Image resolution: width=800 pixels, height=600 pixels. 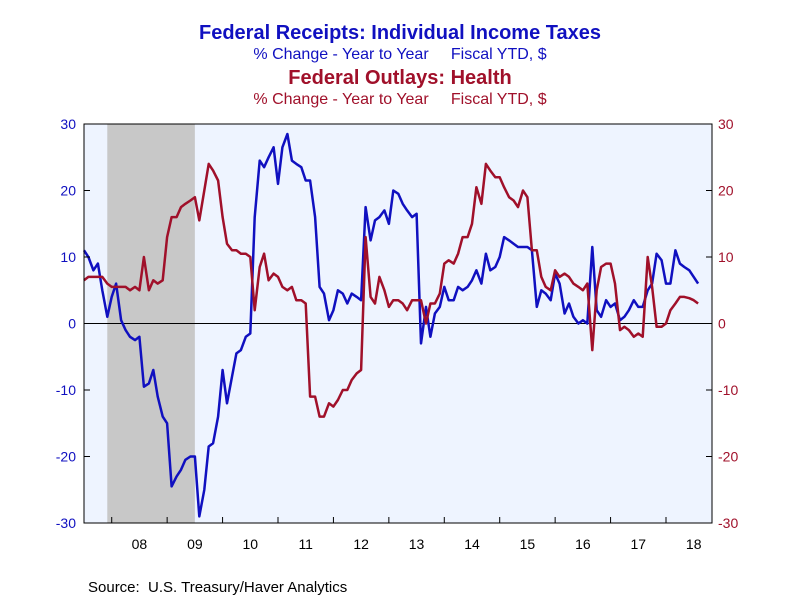 I want to click on title-series-2: Federal Outlays: Health, so click(x=399, y=78).